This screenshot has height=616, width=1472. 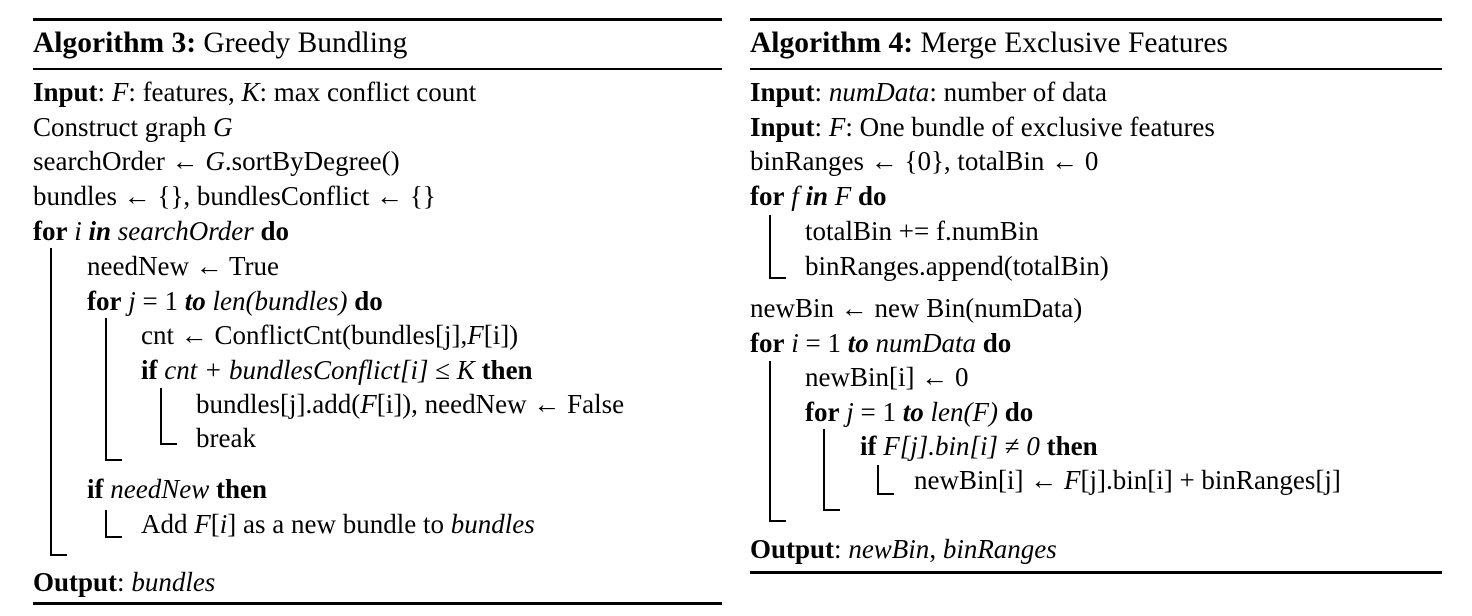 I want to click on line-segment: : features,, so click(x=185, y=92).